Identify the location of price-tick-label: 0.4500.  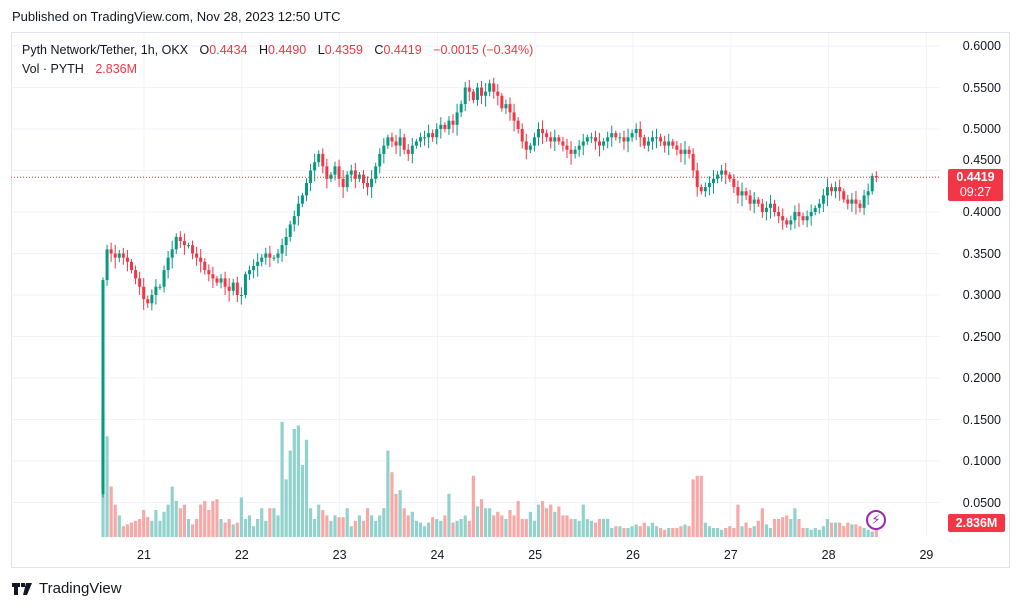
(981, 160).